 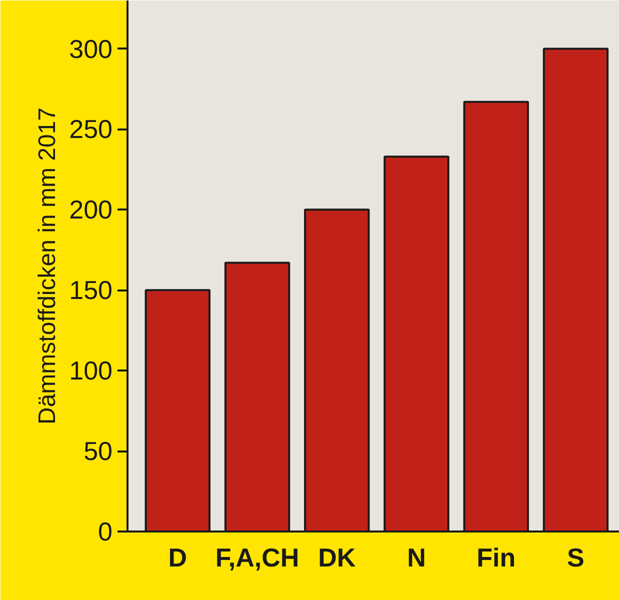 I want to click on y-tick-label: 150, so click(x=91, y=290).